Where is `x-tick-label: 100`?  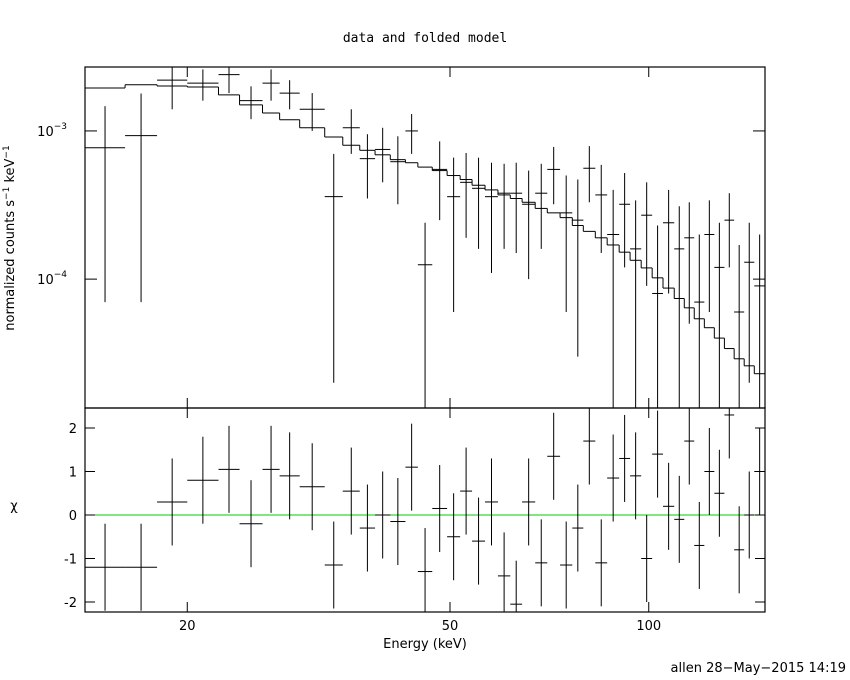
x-tick-label: 100 is located at coordinates (648, 626).